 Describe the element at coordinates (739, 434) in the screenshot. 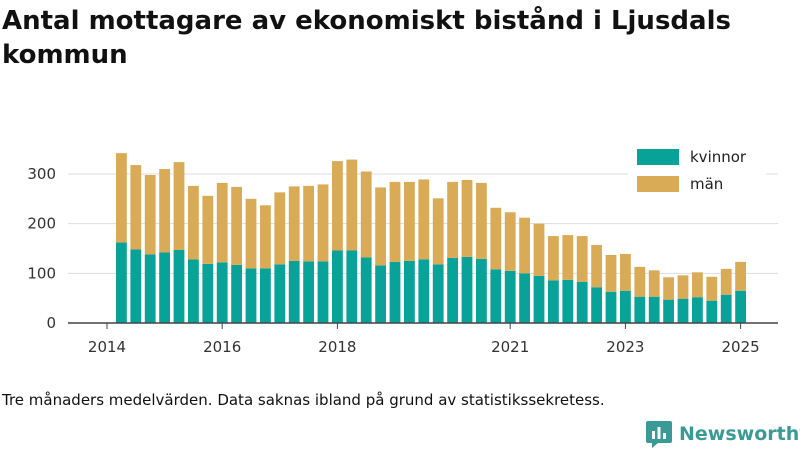

I see `brand-name: Newsworthy` at that location.